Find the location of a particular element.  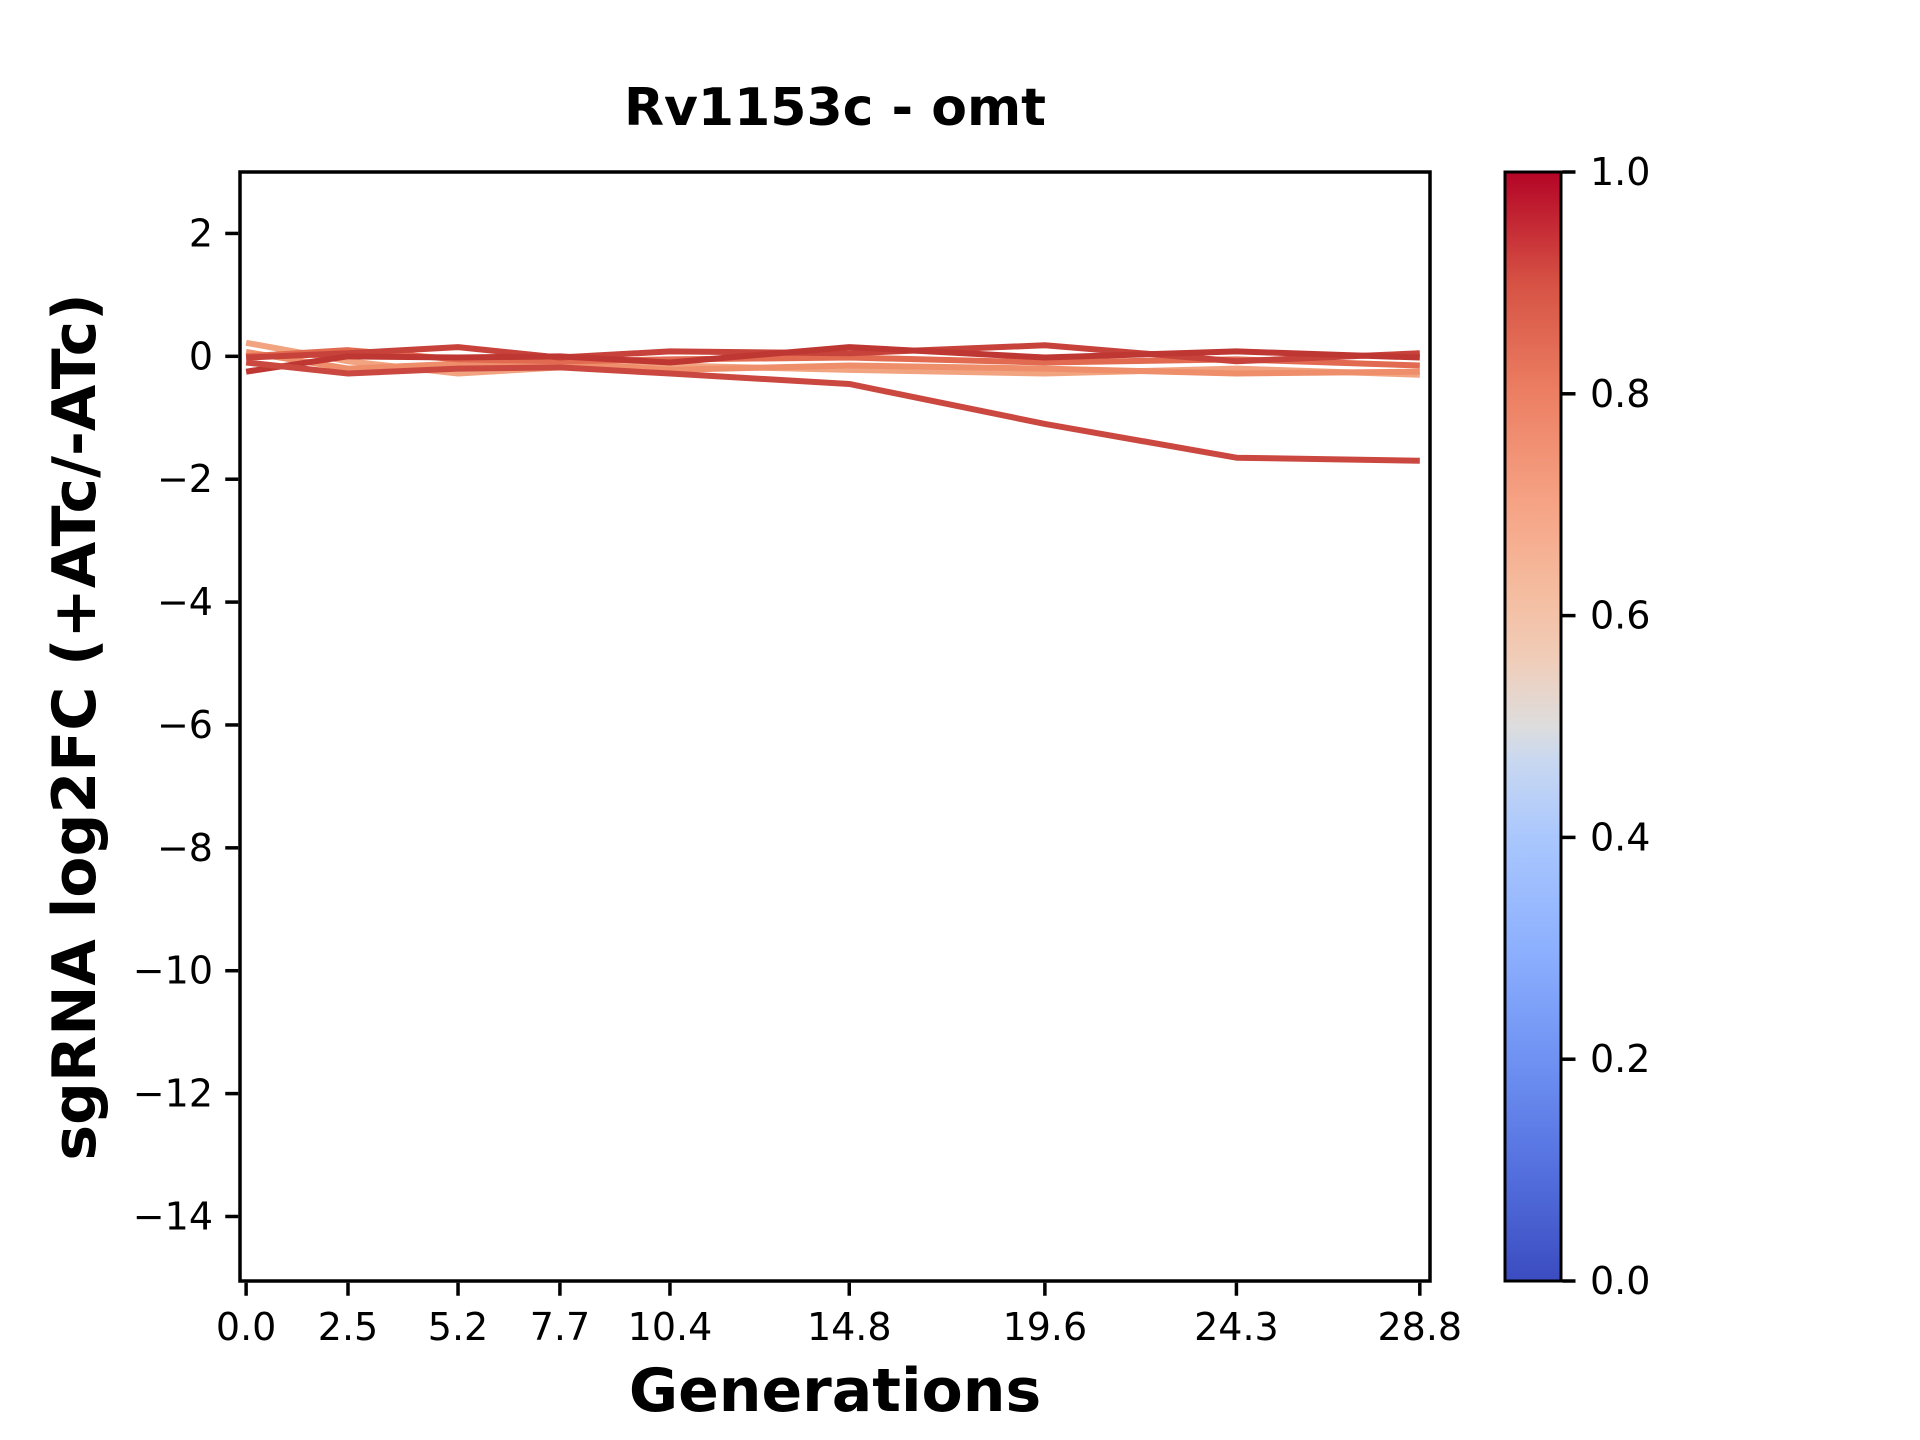

colorbar-tick-label: 0.0 is located at coordinates (1620, 1281).